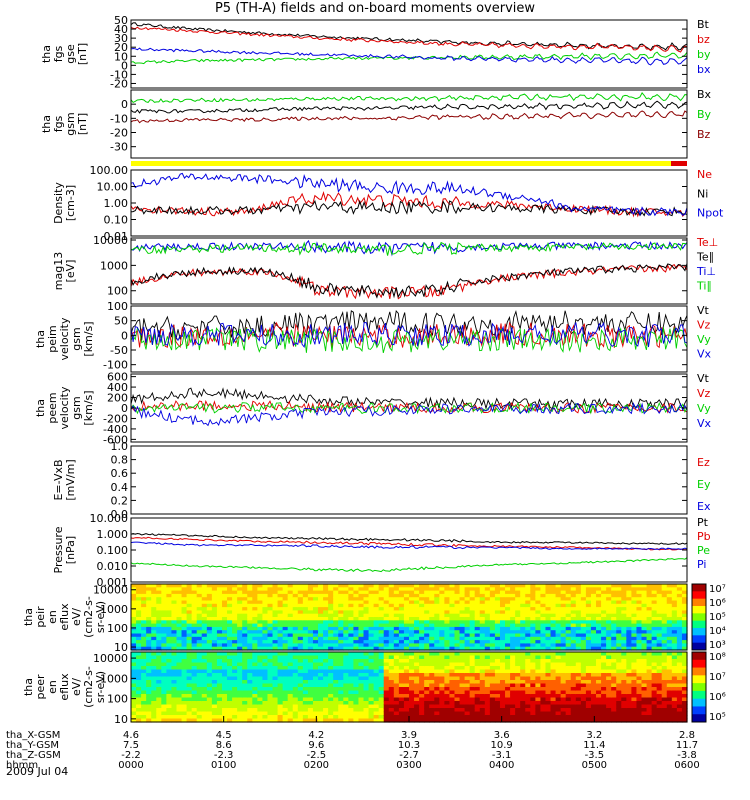 This screenshot has height=800, width=750. What do you see at coordinates (117, 291) in the screenshot?
I see `y-tick-label: 100` at bounding box center [117, 291].